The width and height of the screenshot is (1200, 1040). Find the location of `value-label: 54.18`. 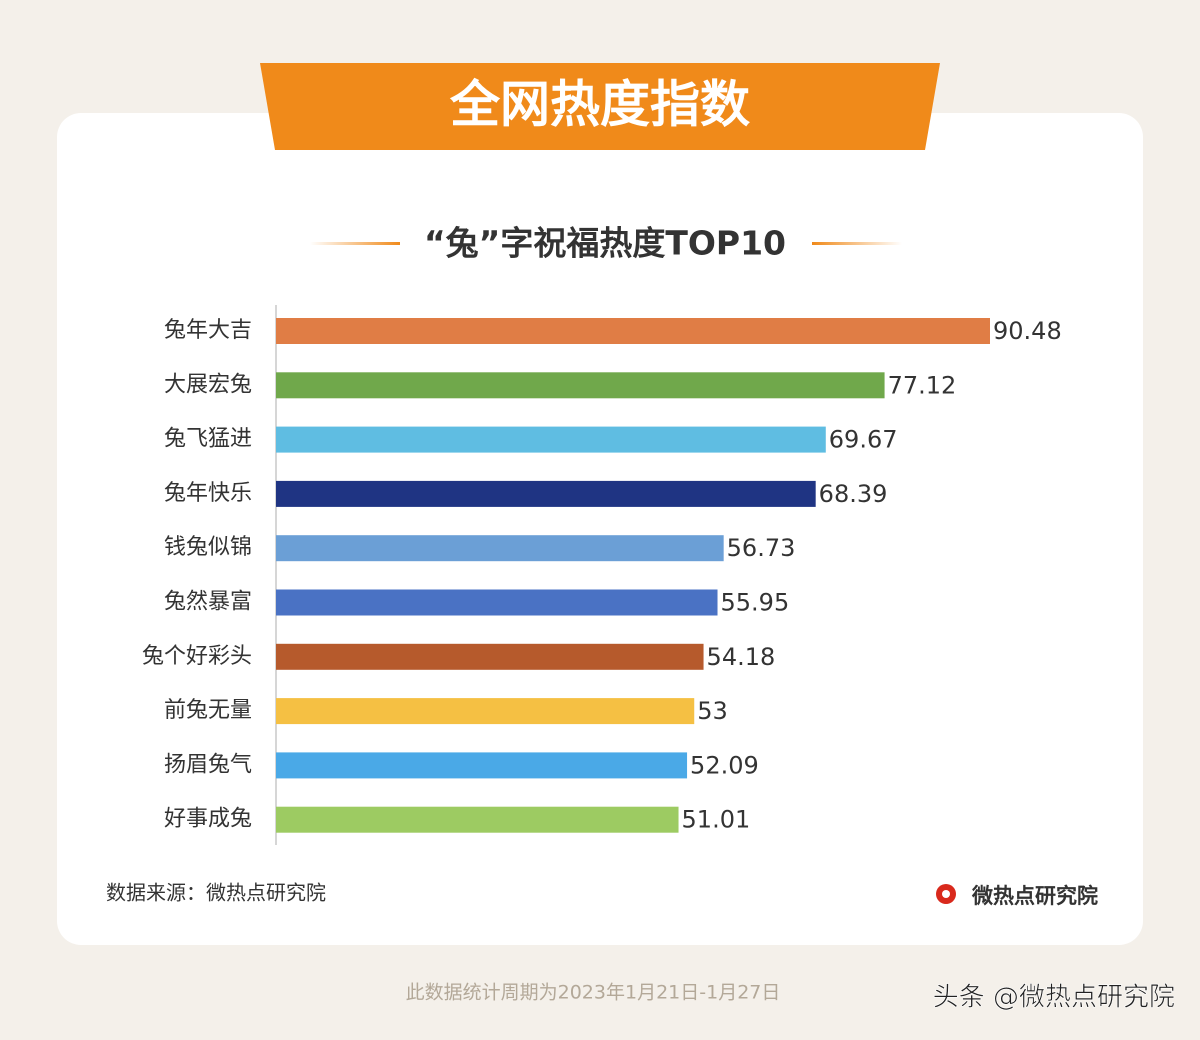

value-label: 54.18 is located at coordinates (741, 657).